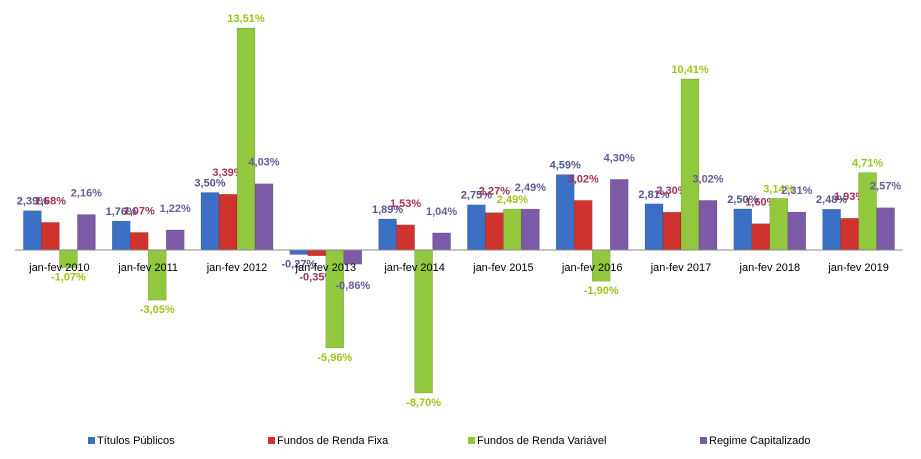 This screenshot has height=459, width=921. I want to click on value-label: 13,51%, so click(246, 19).